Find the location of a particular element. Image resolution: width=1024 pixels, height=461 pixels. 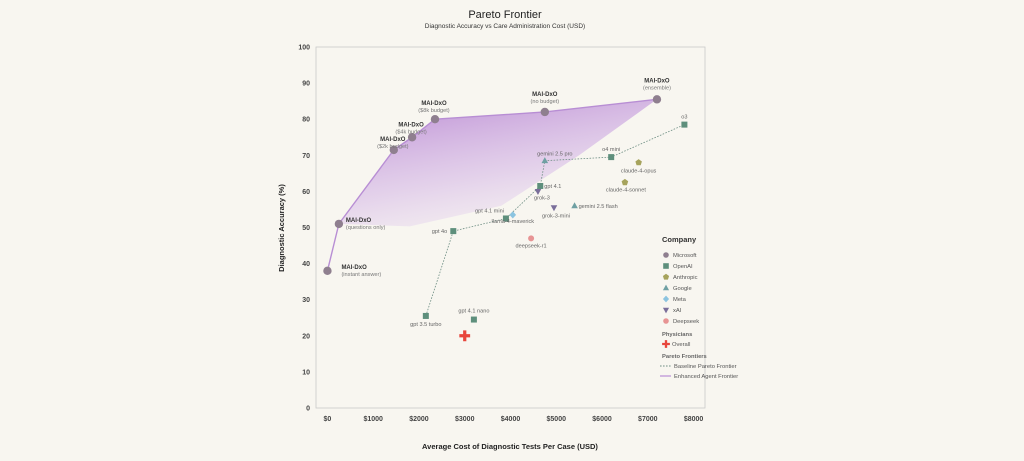

legend-marker-microsoft is located at coordinates (666, 255).